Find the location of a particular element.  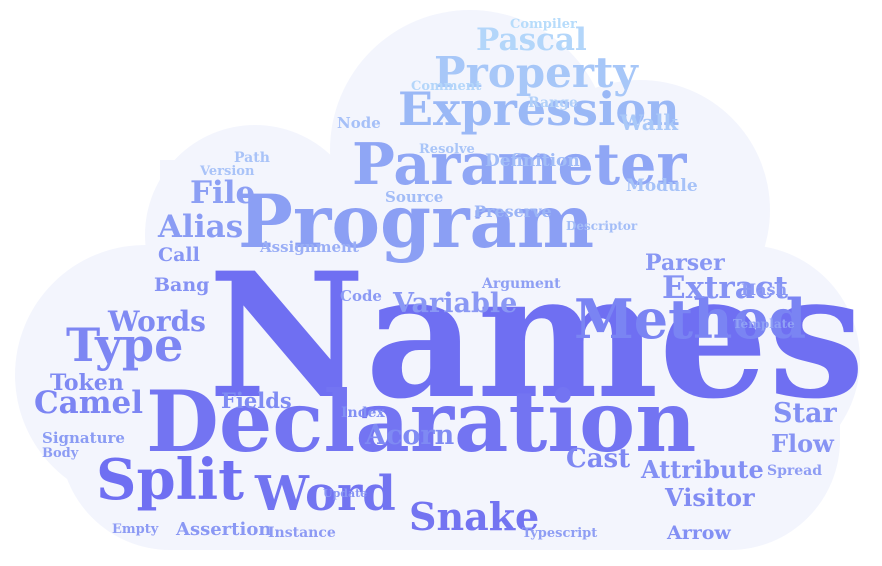

word-extract: Extract is located at coordinates (725, 288).